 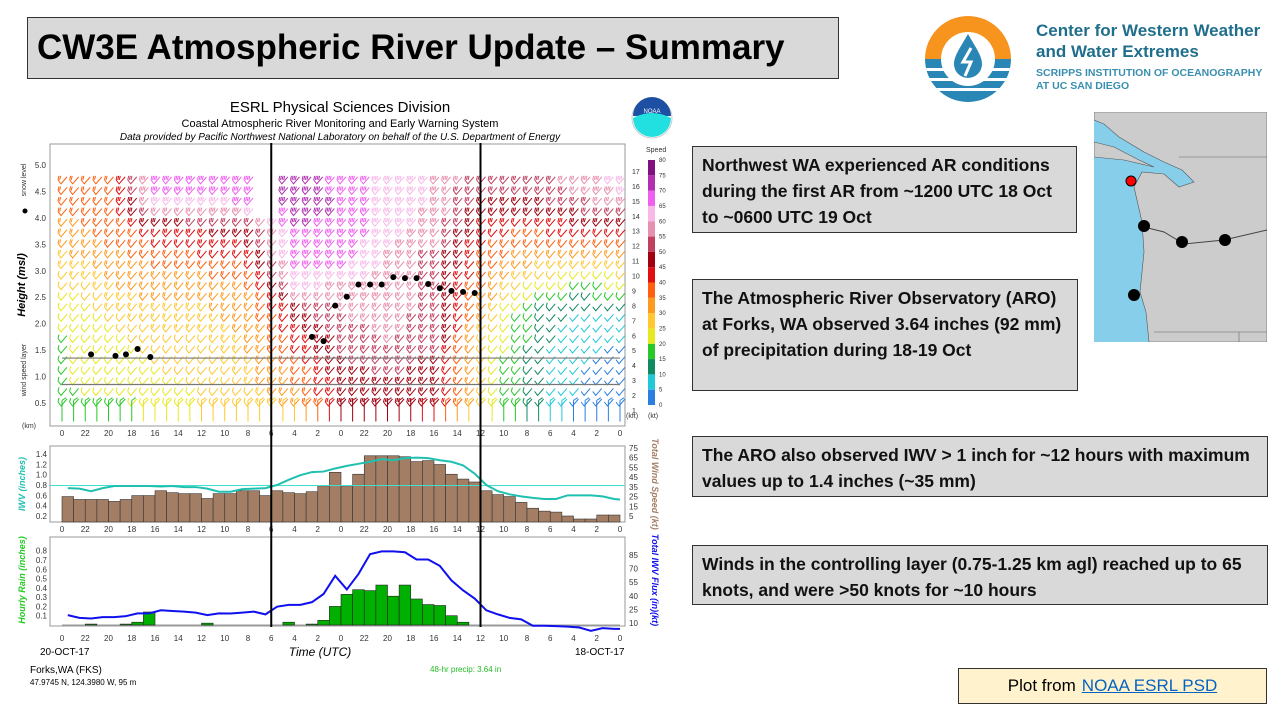 What do you see at coordinates (651, 198) in the screenshot?
I see `colorbar-segment` at bounding box center [651, 198].